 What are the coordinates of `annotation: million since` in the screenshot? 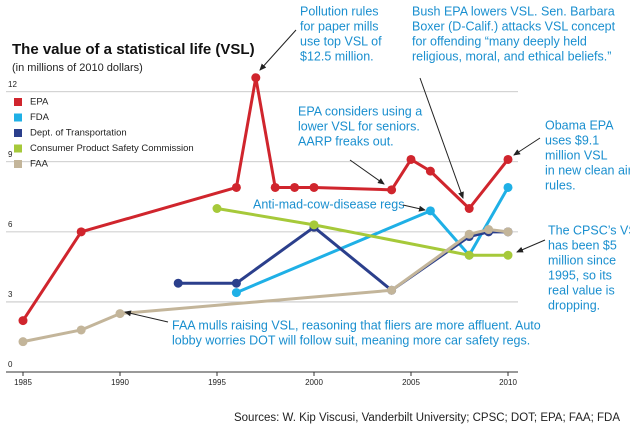 It's located at (582, 260).